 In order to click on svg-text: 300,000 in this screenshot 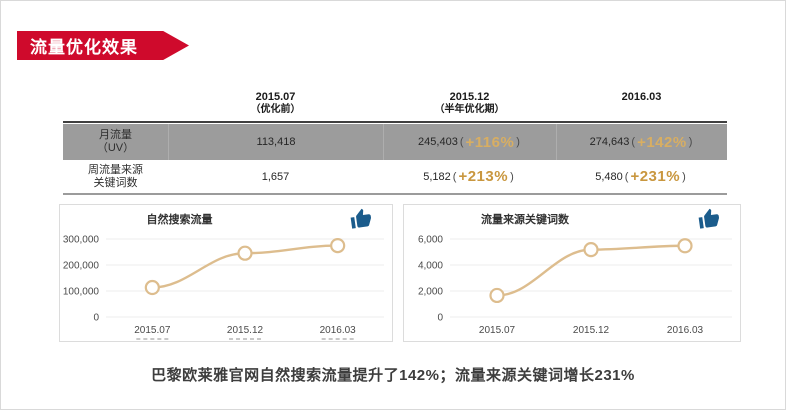, I will do `click(81, 240)`.